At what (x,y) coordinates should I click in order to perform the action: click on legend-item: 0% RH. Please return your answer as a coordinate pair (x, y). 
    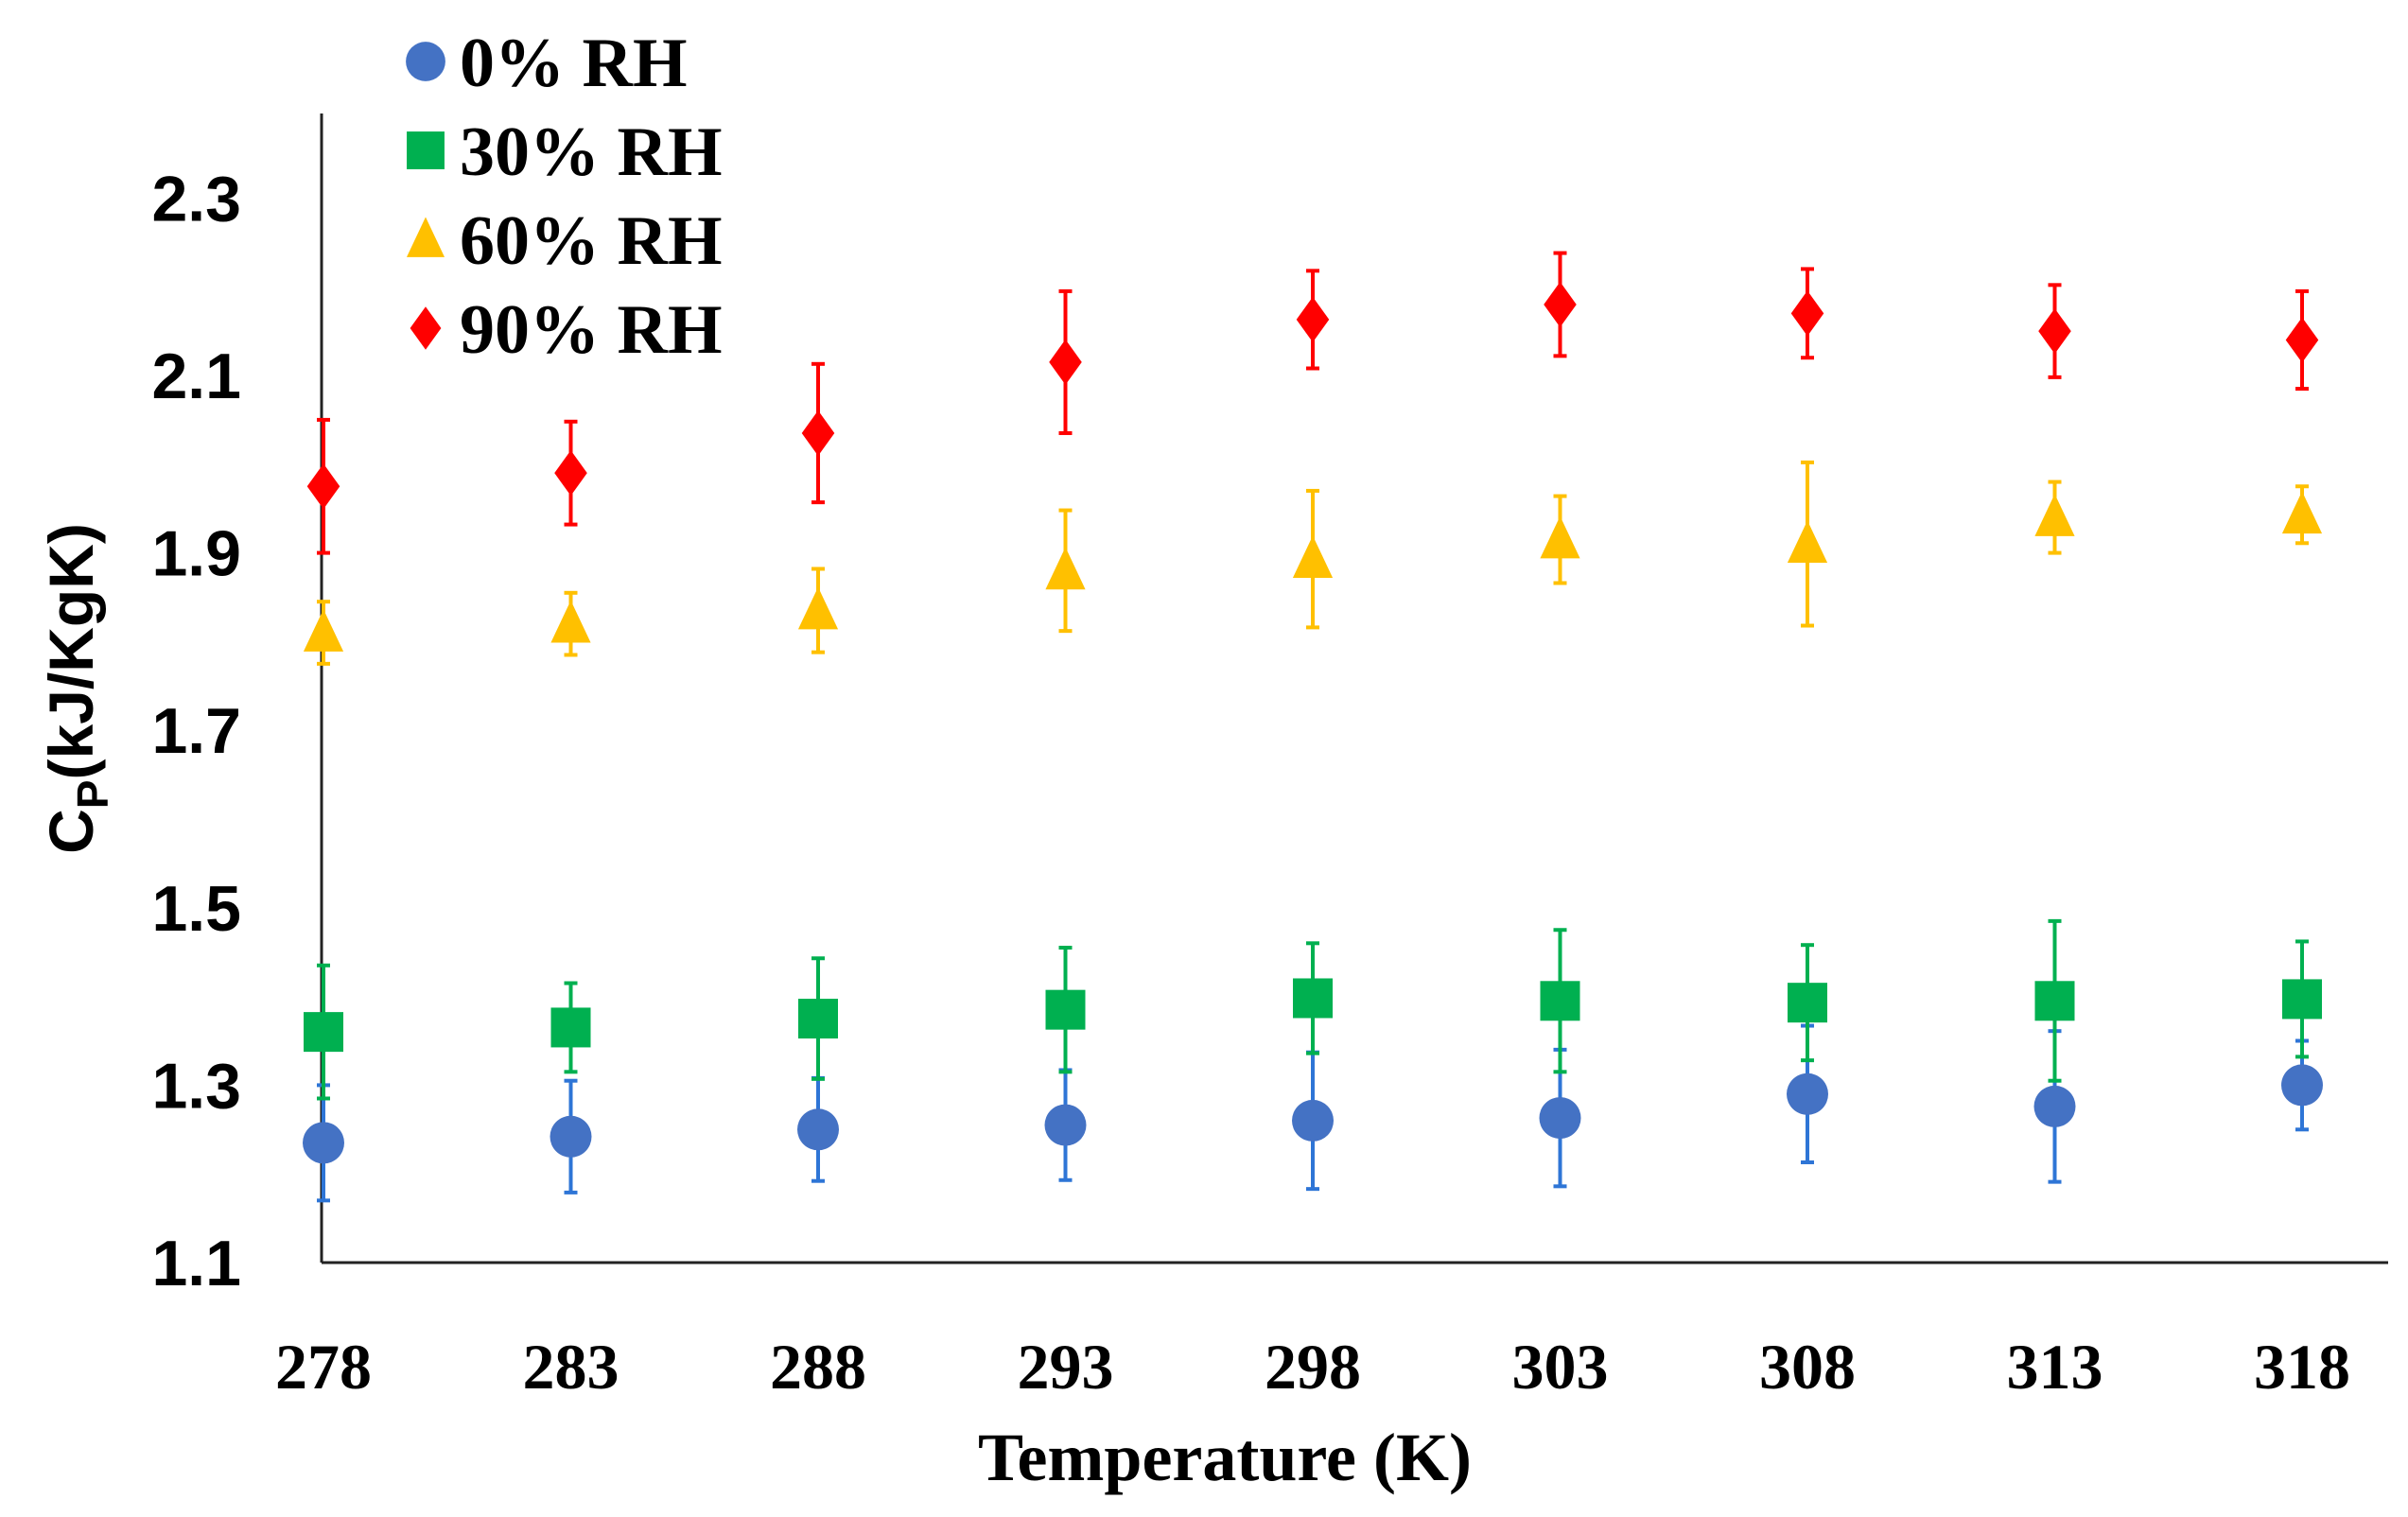
    Looking at the image, I should click on (547, 63).